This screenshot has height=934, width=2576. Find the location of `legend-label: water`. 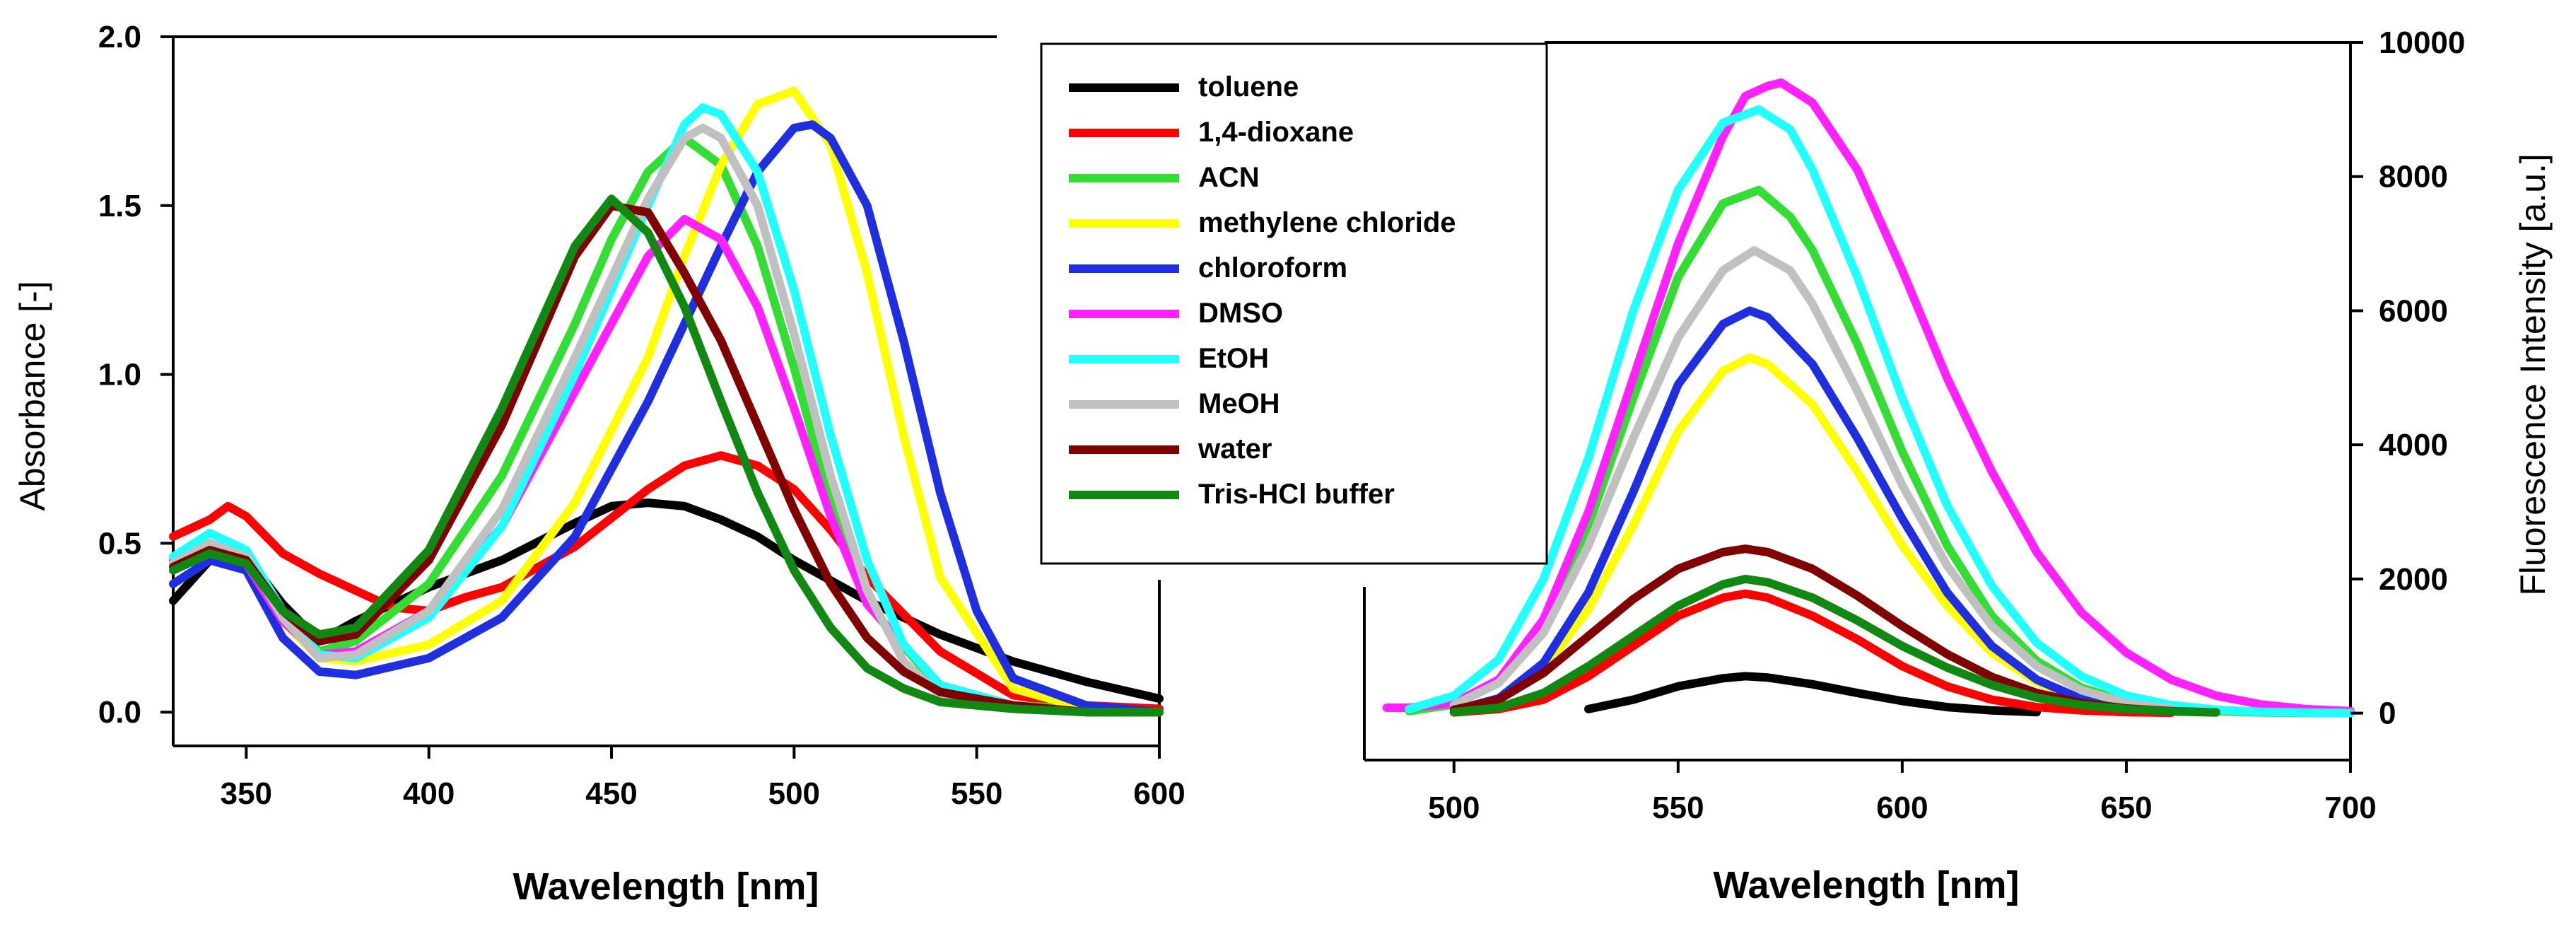

legend-label: water is located at coordinates (1235, 449).